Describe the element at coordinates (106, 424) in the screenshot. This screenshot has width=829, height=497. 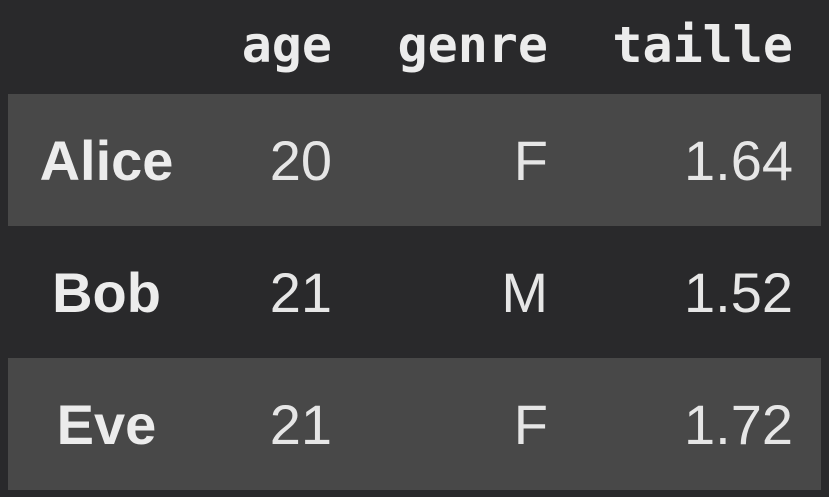
I see `row-index-label: Eve` at that location.